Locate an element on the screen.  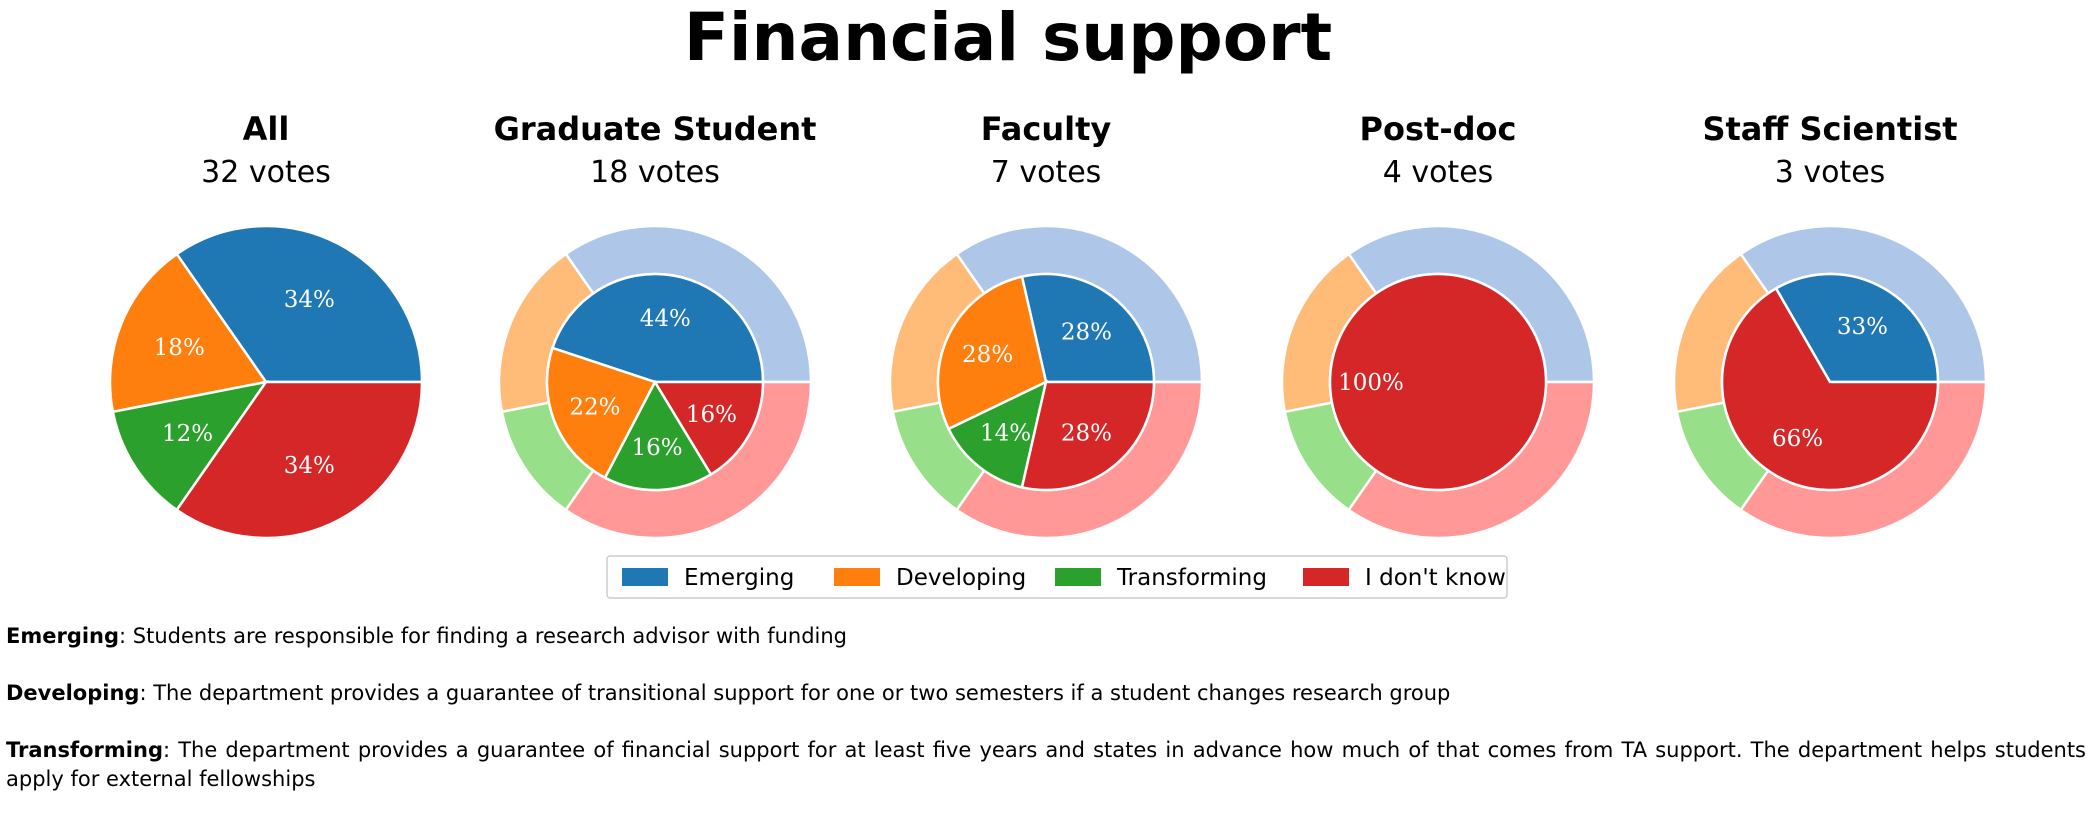
definition-term: Transforming is located at coordinates (84, 750).